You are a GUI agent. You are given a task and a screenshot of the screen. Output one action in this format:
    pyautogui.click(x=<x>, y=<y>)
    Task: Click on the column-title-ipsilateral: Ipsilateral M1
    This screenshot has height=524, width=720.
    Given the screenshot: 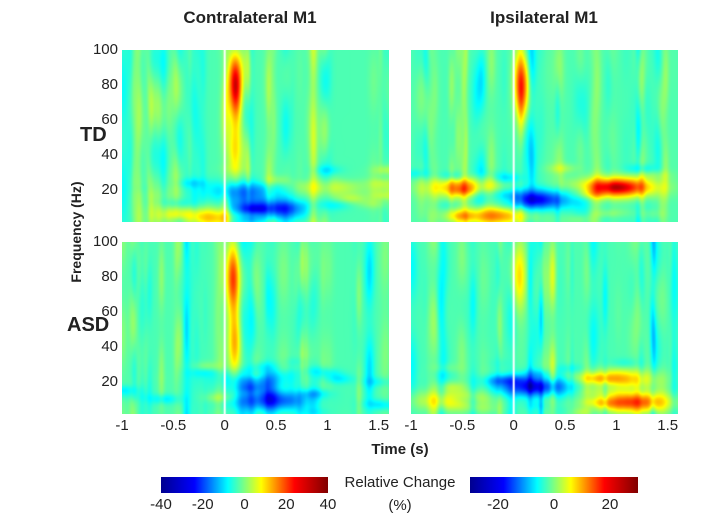 What is the action you would take?
    pyautogui.click(x=544, y=17)
    